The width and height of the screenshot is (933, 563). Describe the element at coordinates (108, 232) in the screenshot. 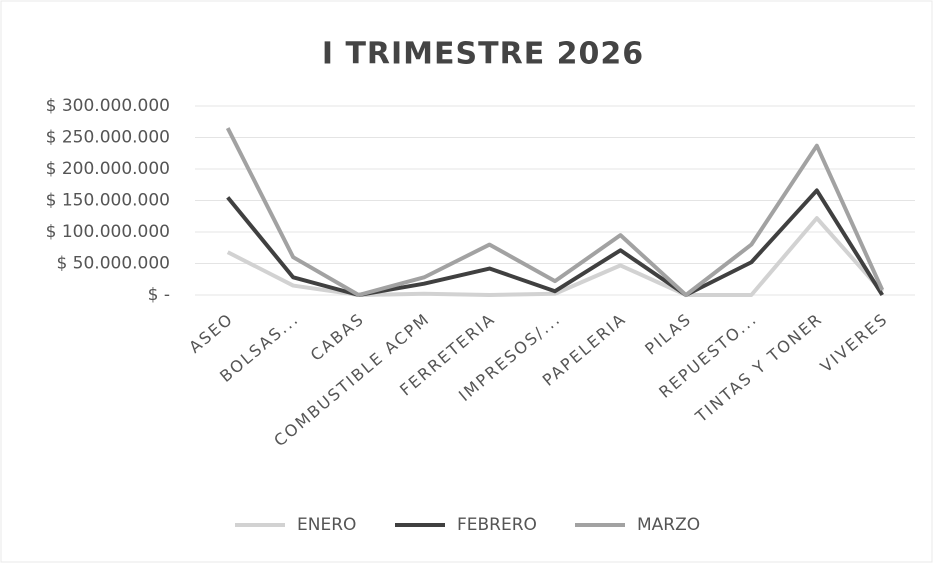

I see `y-tick-label: $ 100.000.000` at that location.